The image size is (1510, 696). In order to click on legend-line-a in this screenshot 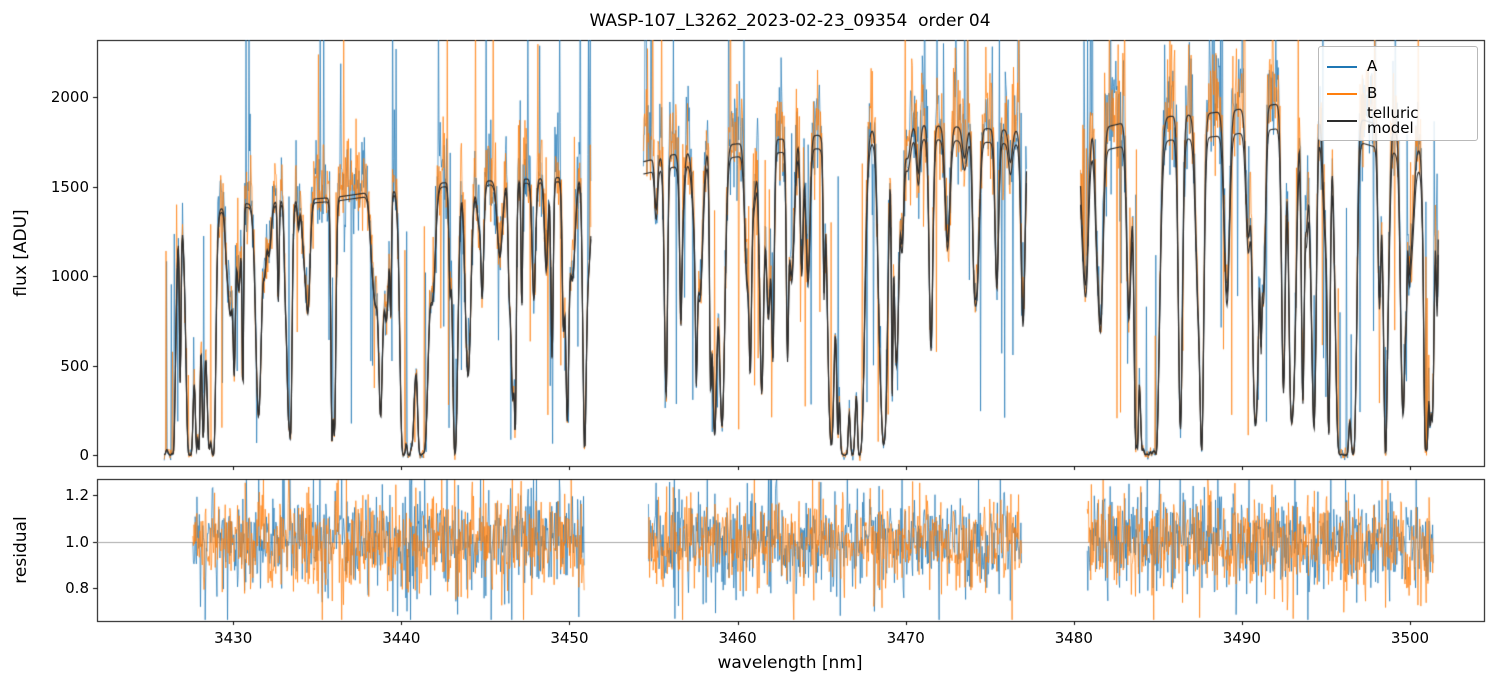, I will do `click(1342, 66)`.